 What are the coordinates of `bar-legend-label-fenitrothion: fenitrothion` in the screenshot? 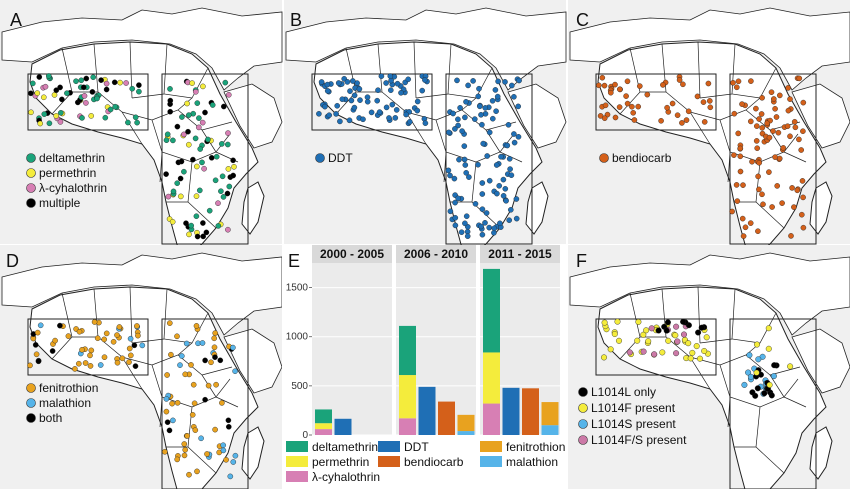 It's located at (535, 447).